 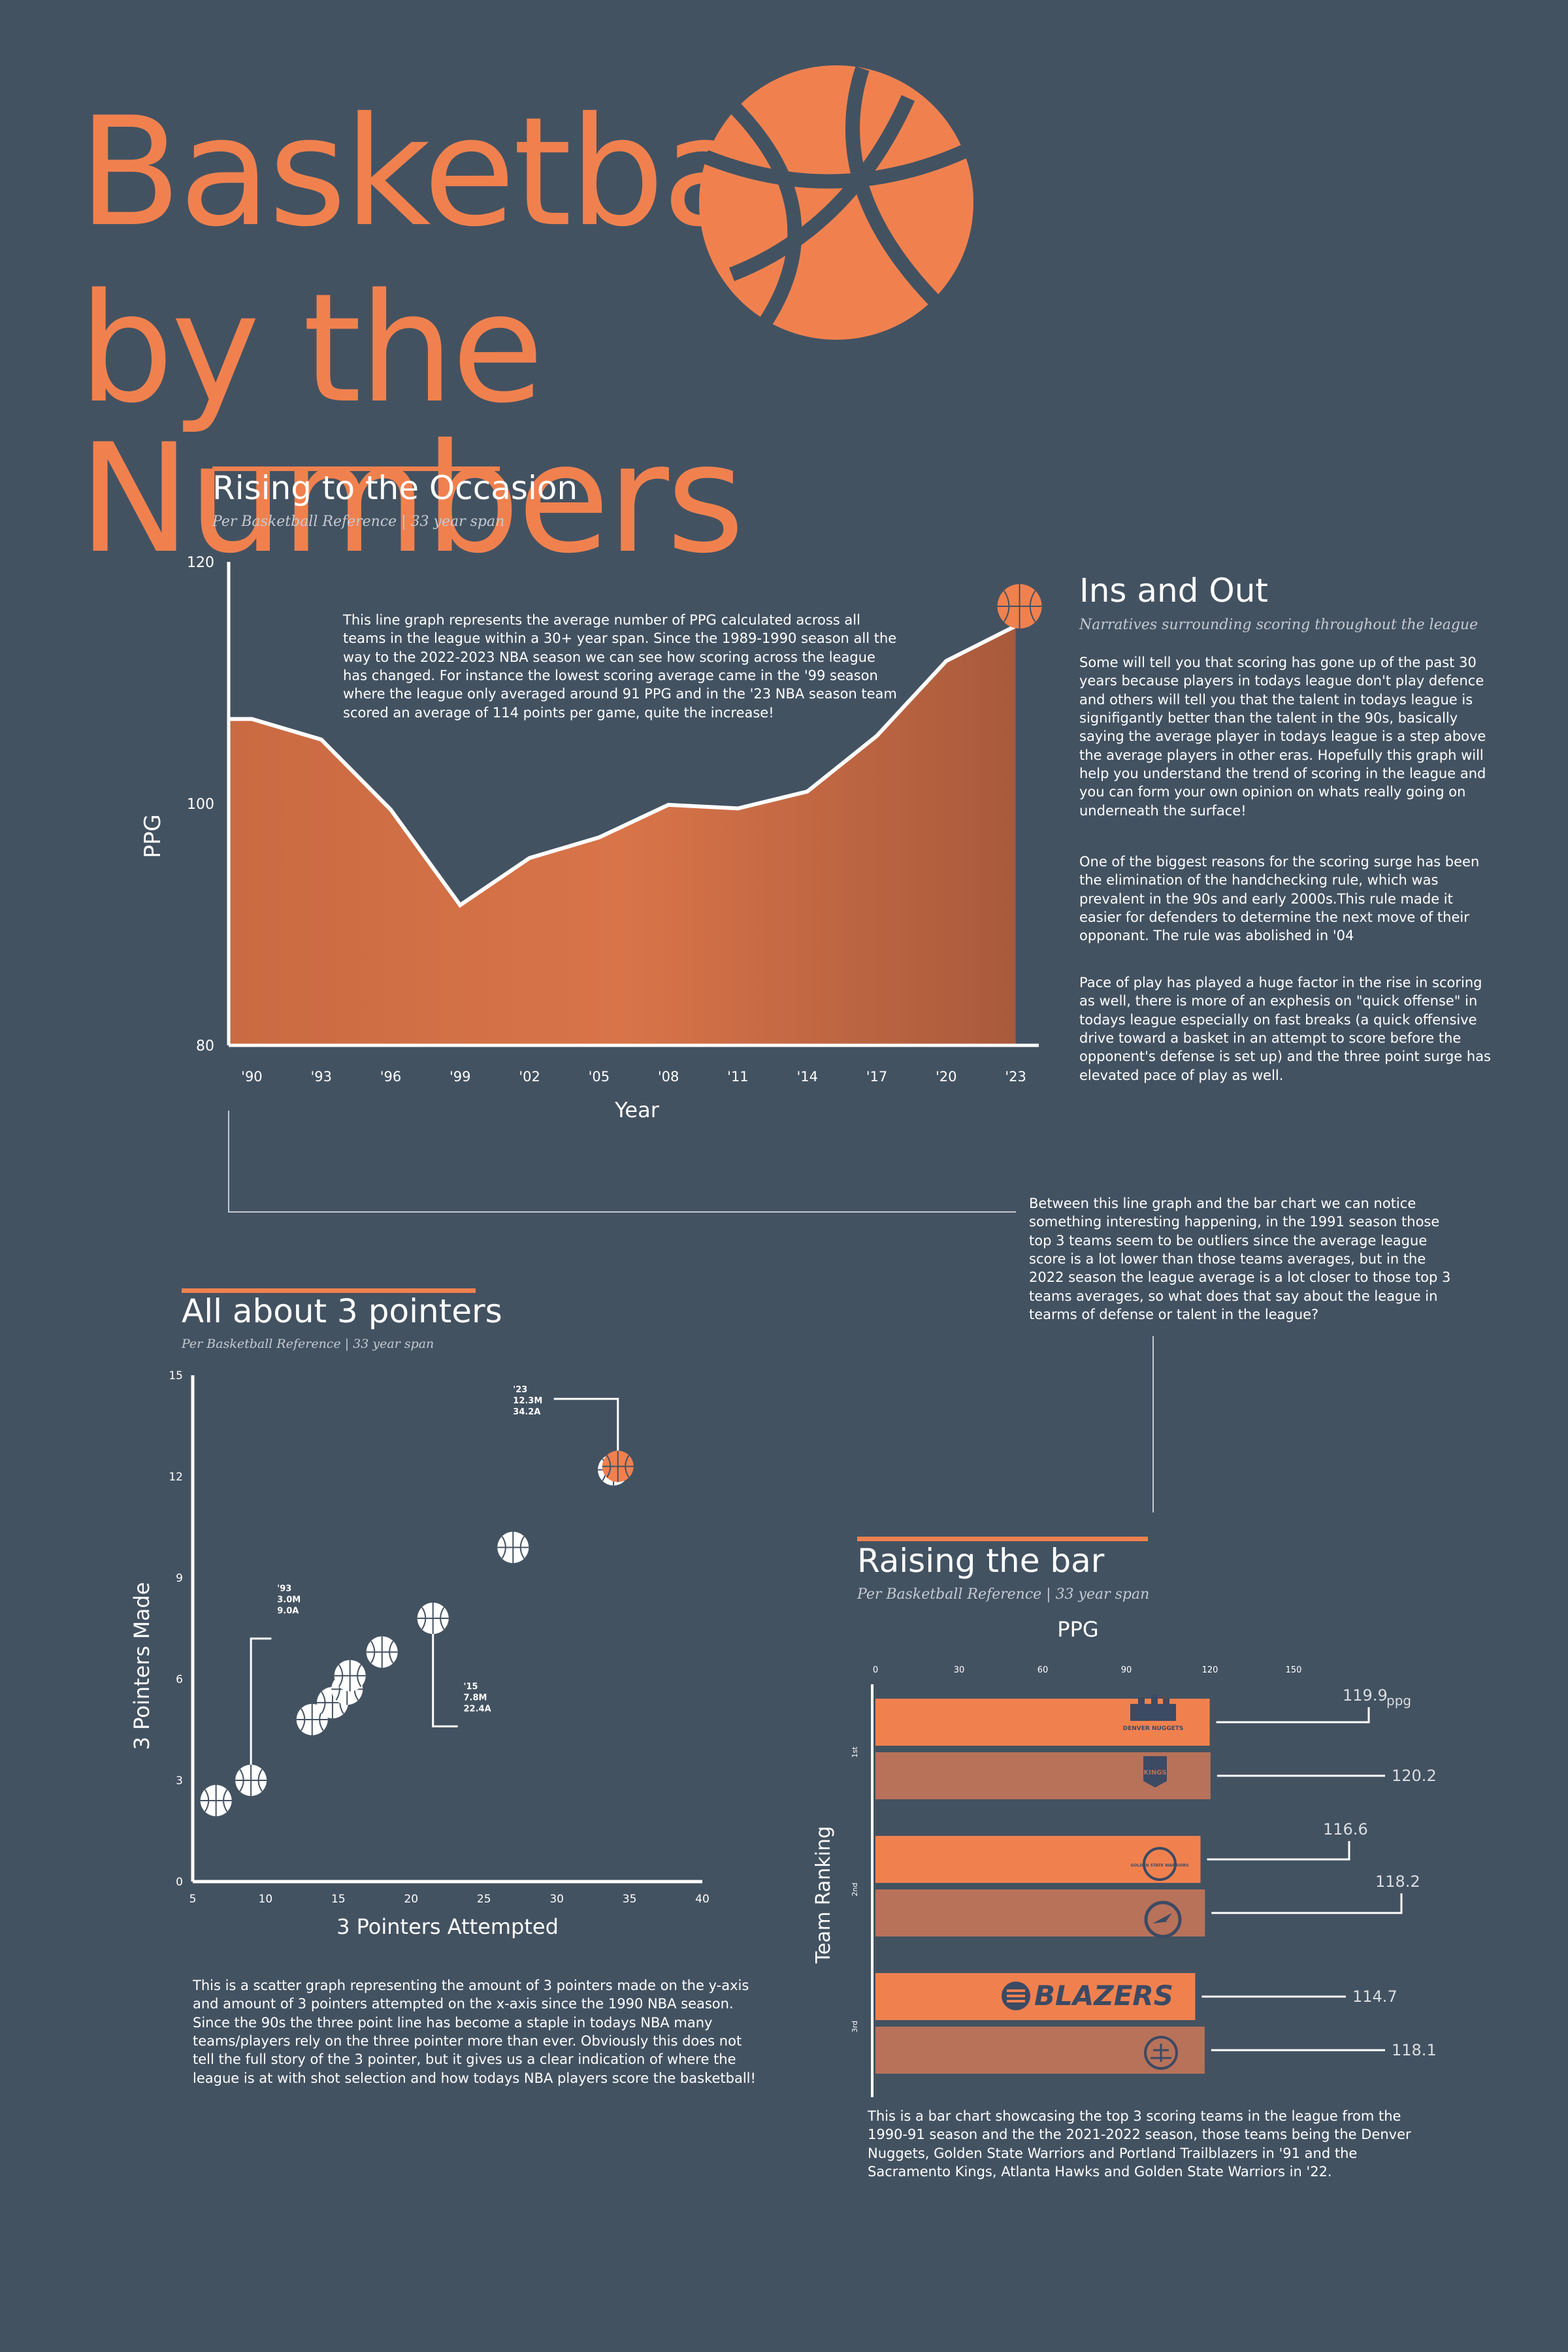 I want to click on bar-x-tick-label: 120, so click(x=1210, y=1670).